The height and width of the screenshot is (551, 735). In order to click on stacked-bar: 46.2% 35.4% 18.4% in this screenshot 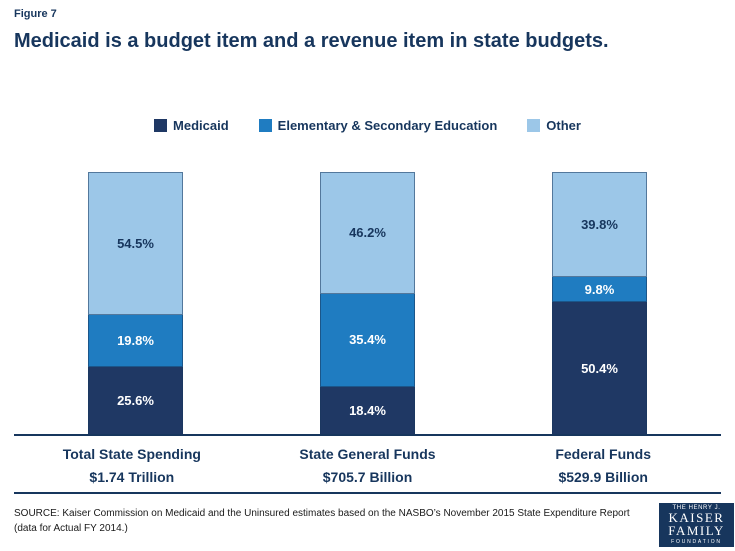, I will do `click(367, 303)`.